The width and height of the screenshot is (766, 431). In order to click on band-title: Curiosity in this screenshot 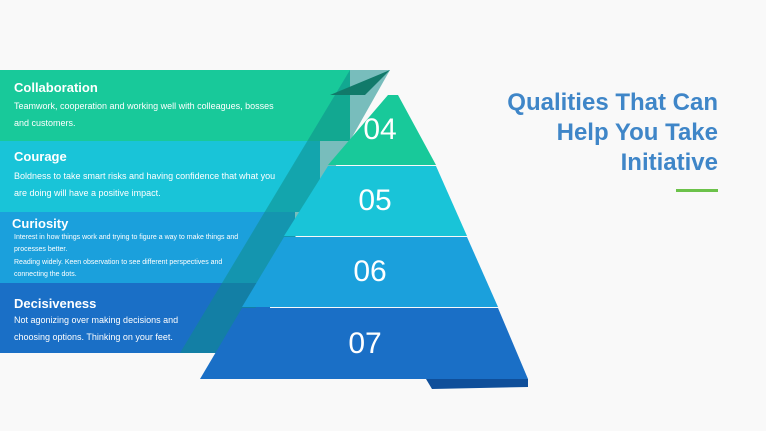, I will do `click(40, 223)`.